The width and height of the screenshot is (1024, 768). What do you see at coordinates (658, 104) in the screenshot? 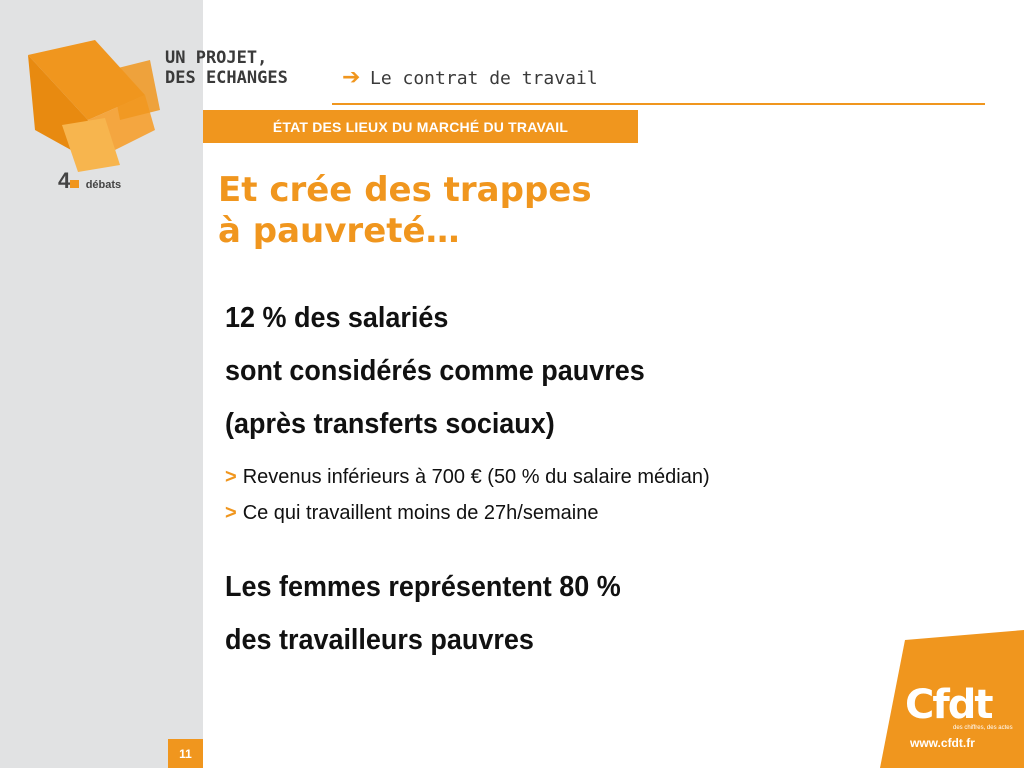
I see `header-divider` at bounding box center [658, 104].